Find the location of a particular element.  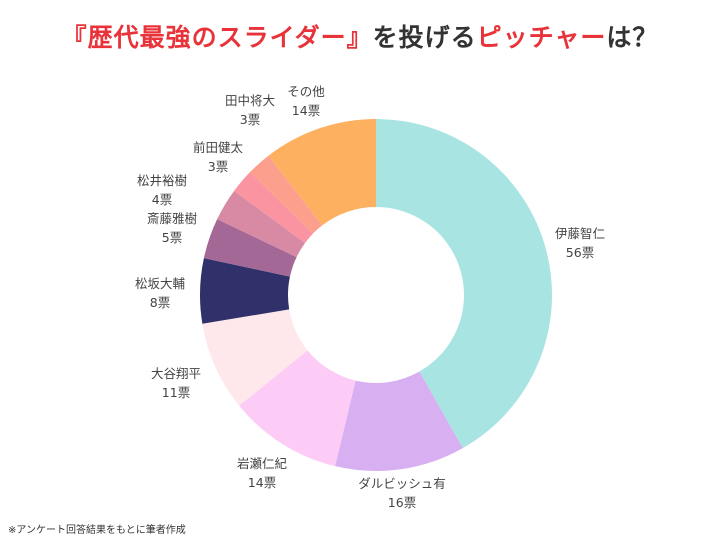

title-highlight-pitcher: ピッチャー is located at coordinates (541, 37).